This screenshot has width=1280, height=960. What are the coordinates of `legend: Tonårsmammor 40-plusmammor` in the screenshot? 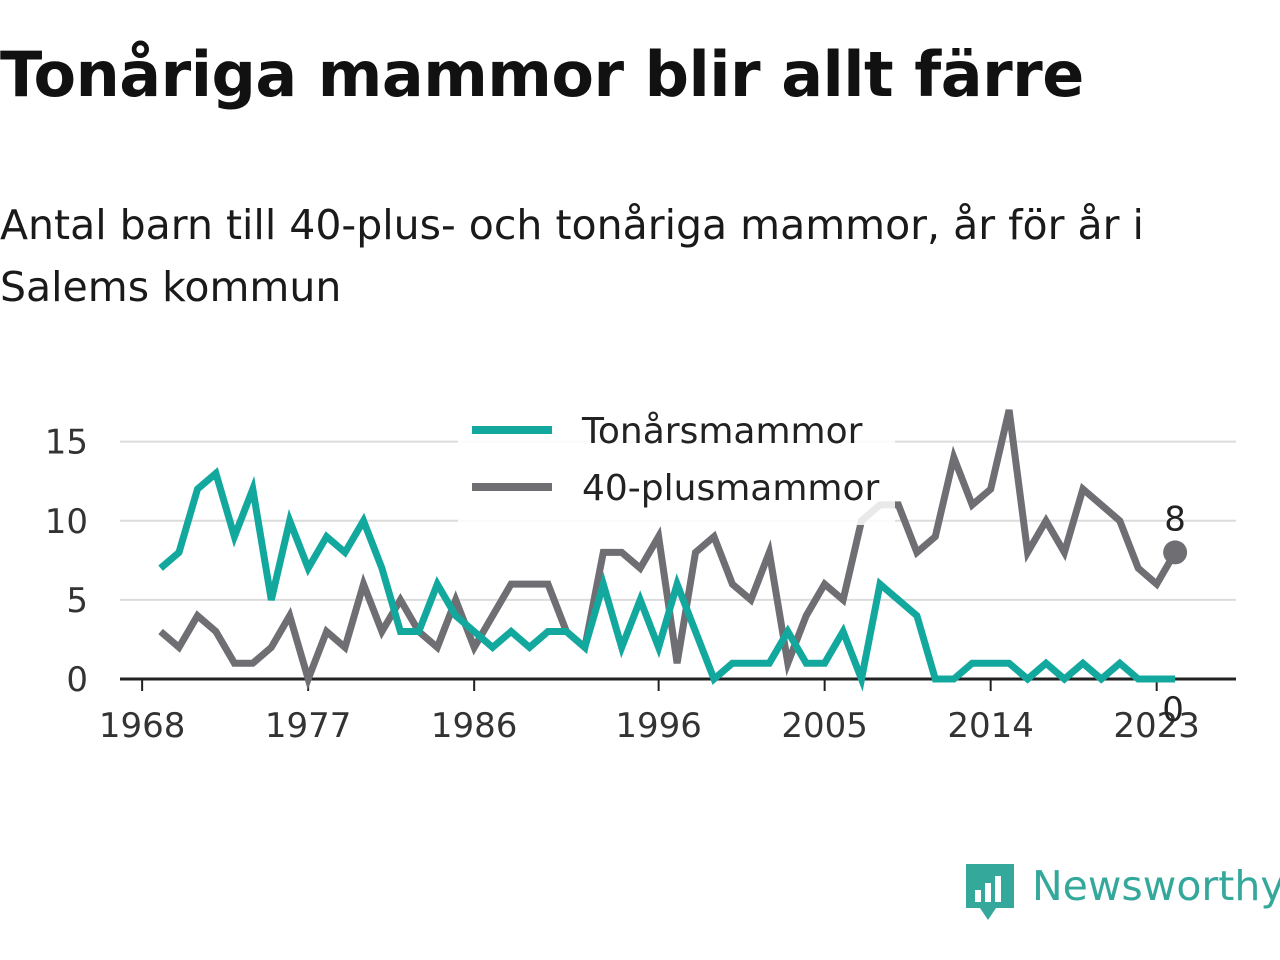 It's located at (676, 467).